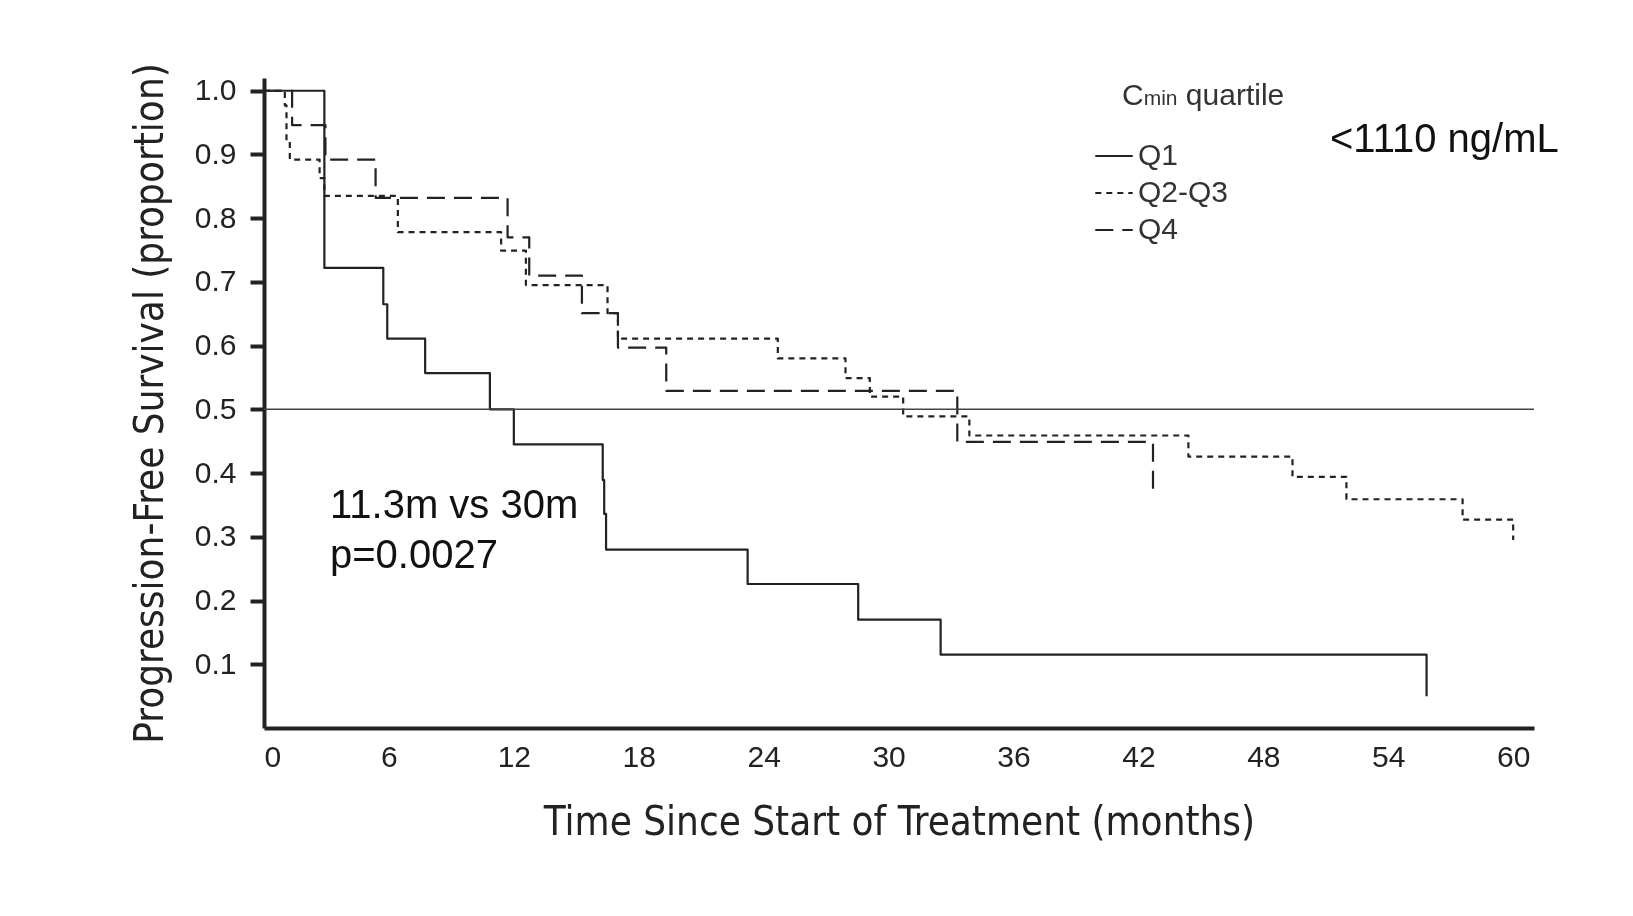 This screenshot has width=1633, height=916. What do you see at coordinates (273, 756) in the screenshot?
I see `x-tick-label: 0` at bounding box center [273, 756].